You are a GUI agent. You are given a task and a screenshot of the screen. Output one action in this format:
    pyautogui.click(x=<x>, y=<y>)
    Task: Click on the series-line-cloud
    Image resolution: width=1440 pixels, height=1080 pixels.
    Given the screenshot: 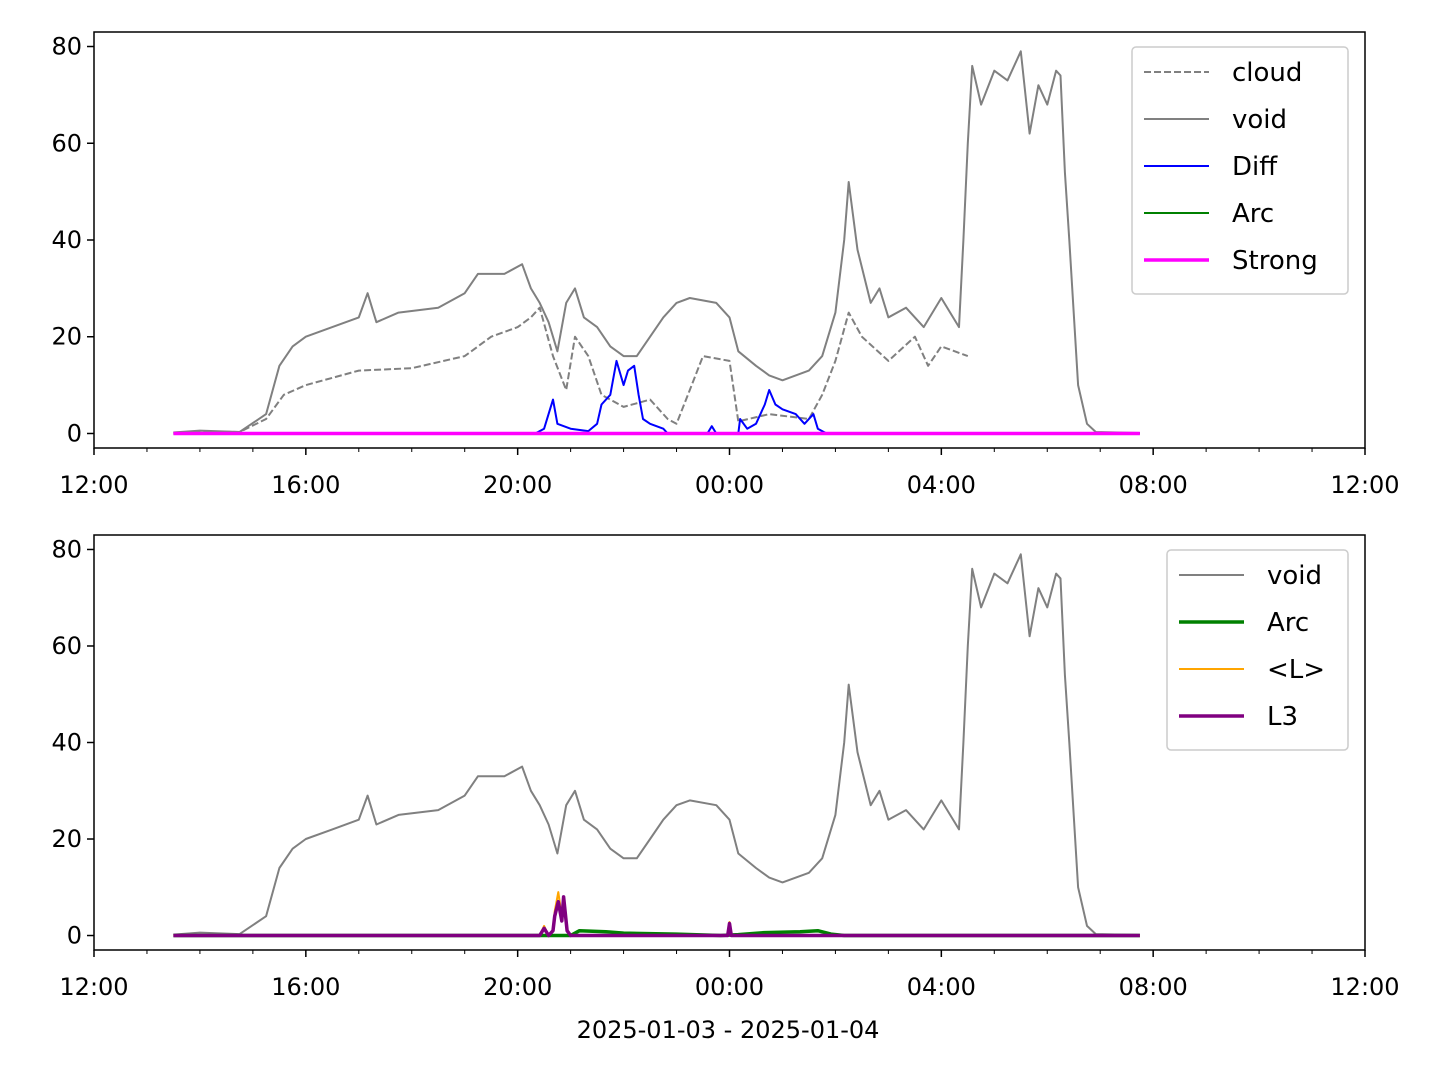 What is the action you would take?
    pyautogui.click(x=571, y=370)
    